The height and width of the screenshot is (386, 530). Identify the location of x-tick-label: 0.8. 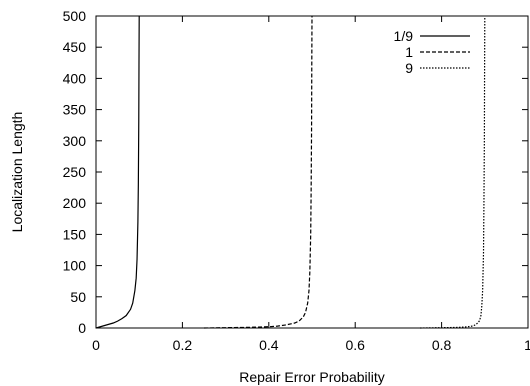
(442, 345).